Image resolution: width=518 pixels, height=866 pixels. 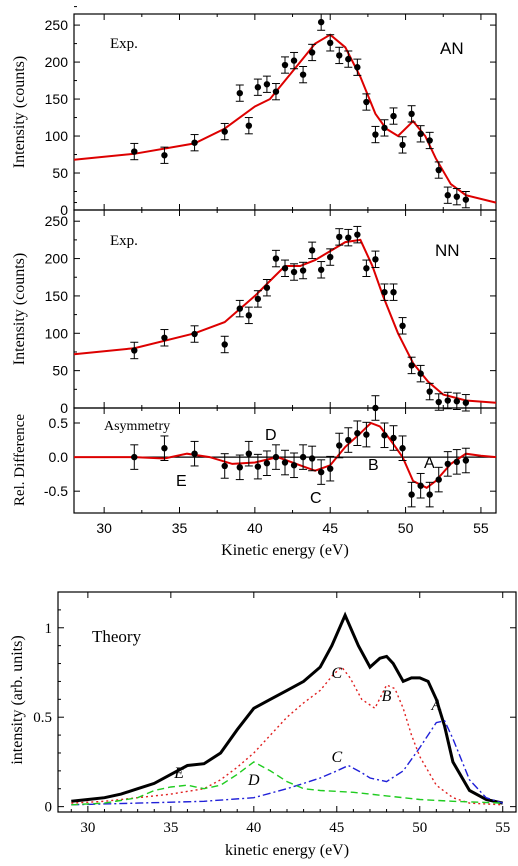 What do you see at coordinates (57, 136) in the screenshot?
I see `y-tick-label: 100` at bounding box center [57, 136].